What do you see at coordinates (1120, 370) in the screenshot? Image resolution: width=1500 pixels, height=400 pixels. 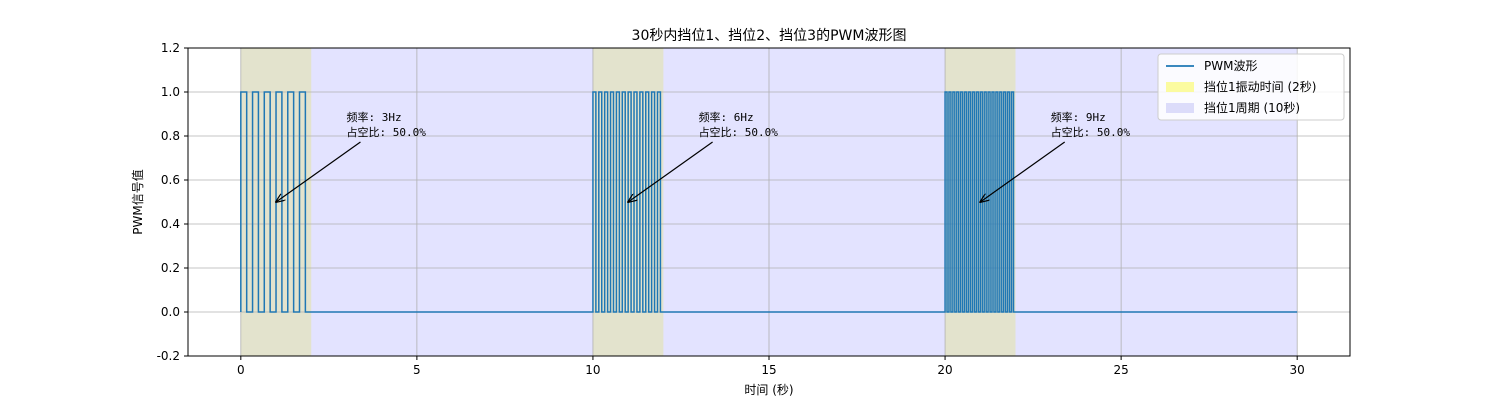 I see `x-tick-label: 25` at bounding box center [1120, 370].